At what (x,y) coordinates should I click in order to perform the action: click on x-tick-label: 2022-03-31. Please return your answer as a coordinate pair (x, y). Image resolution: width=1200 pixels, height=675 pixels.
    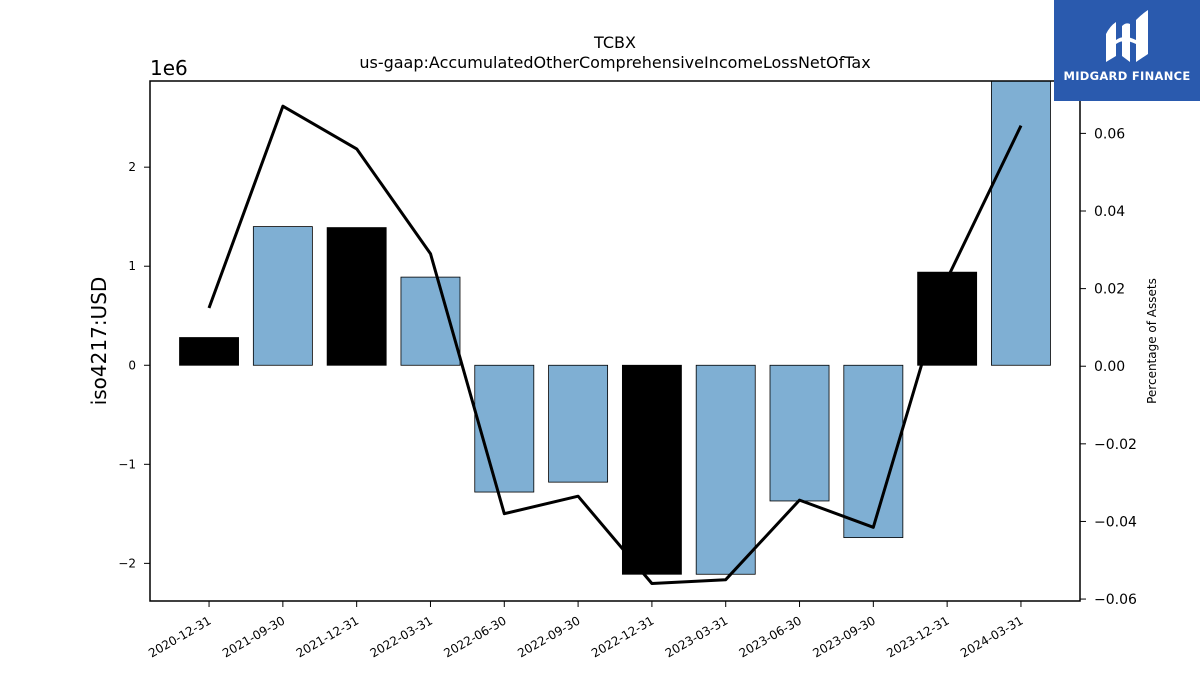
    Looking at the image, I should click on (401, 636).